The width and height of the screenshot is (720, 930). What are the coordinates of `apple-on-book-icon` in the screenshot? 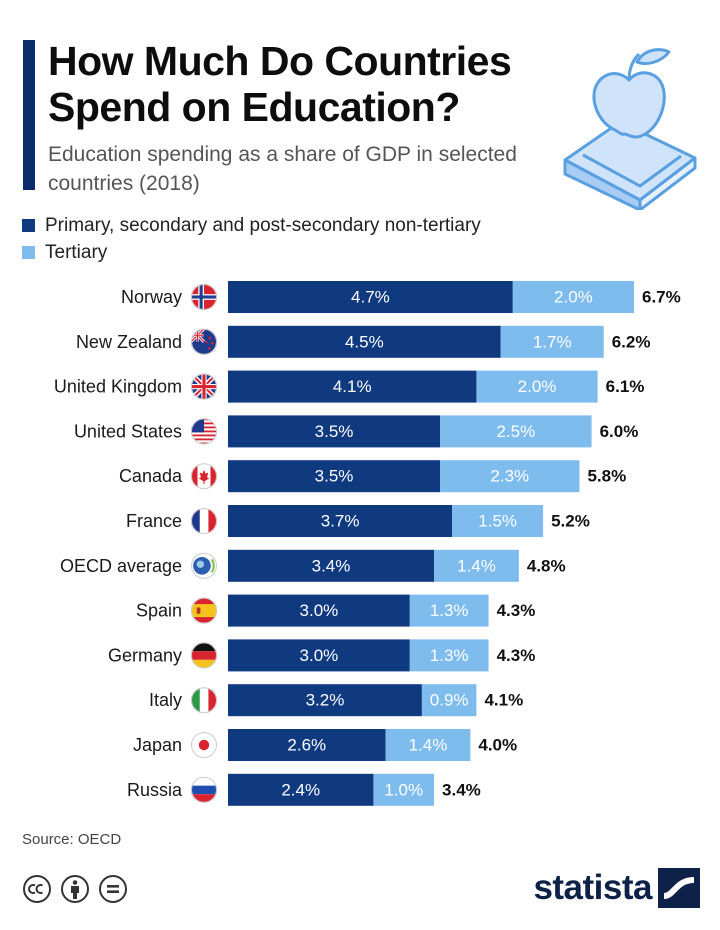 It's located at (630, 129).